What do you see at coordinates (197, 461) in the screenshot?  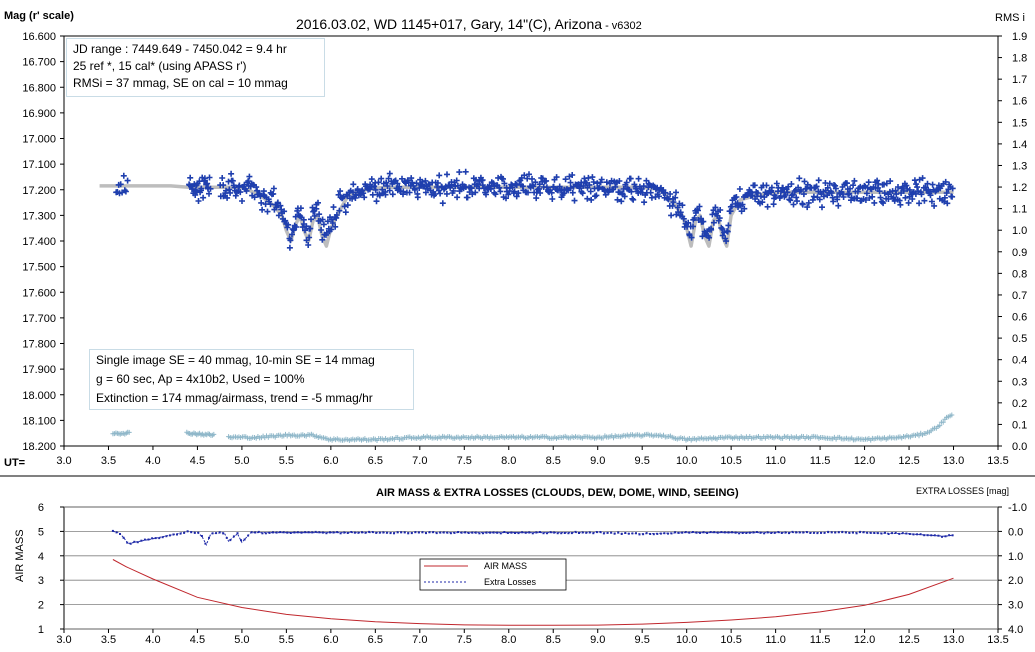 I see `x-tick-label: 4.5` at bounding box center [197, 461].